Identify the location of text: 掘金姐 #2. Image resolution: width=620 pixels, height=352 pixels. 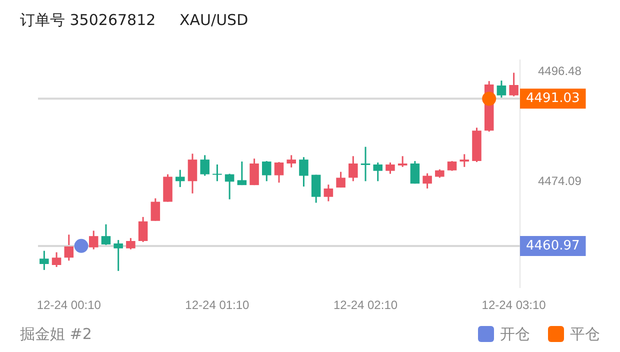
(56, 334).